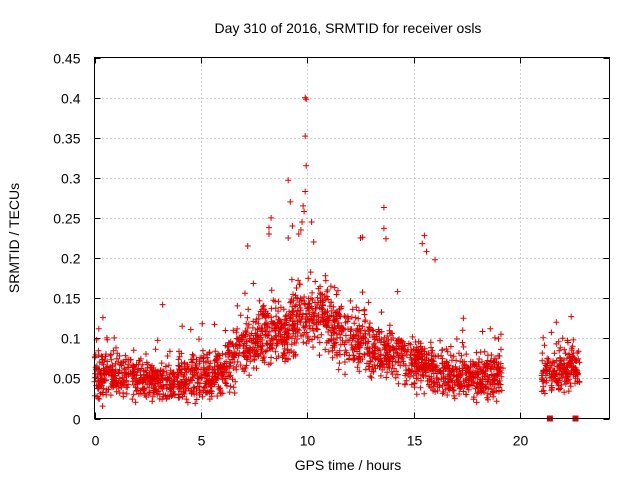 This screenshot has height=480, width=640. Describe the element at coordinates (77, 420) in the screenshot. I see `y-tick-label: 0` at that location.